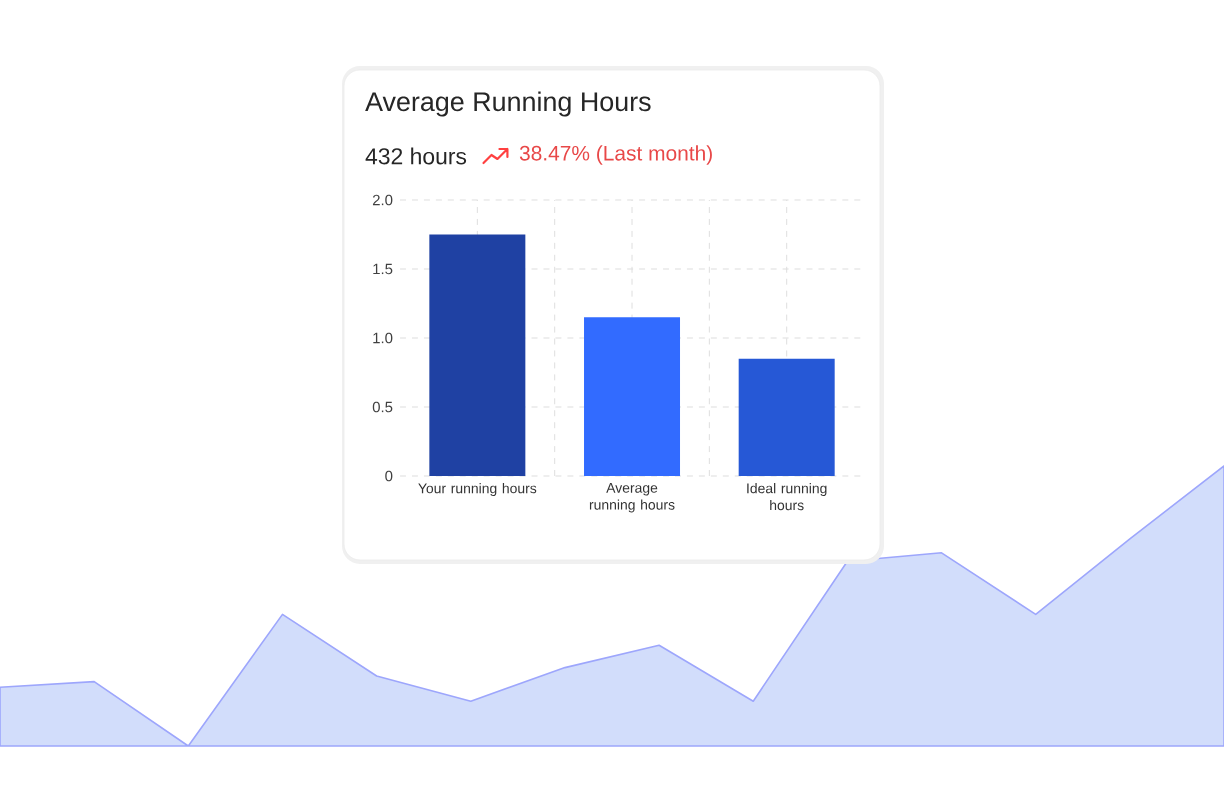 This screenshot has height=788, width=1224. I want to click on text: 38.47% (Last month), so click(615, 155).